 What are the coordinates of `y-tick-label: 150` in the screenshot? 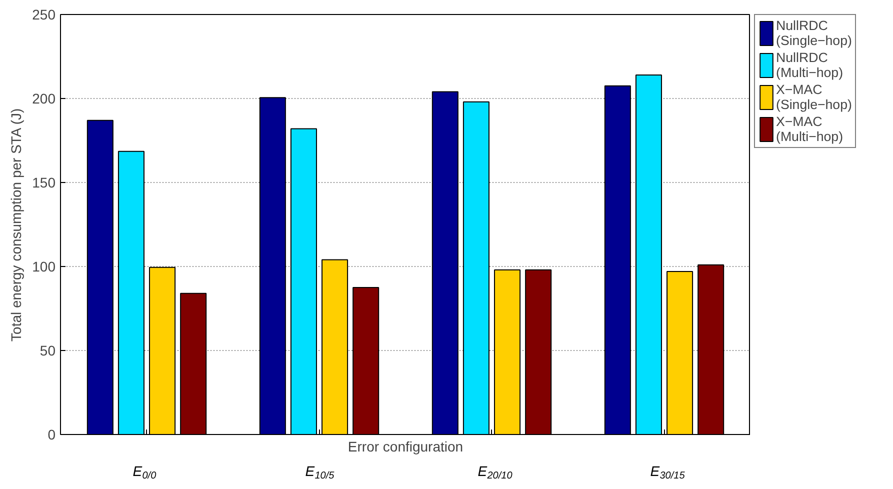 It's located at (44, 182).